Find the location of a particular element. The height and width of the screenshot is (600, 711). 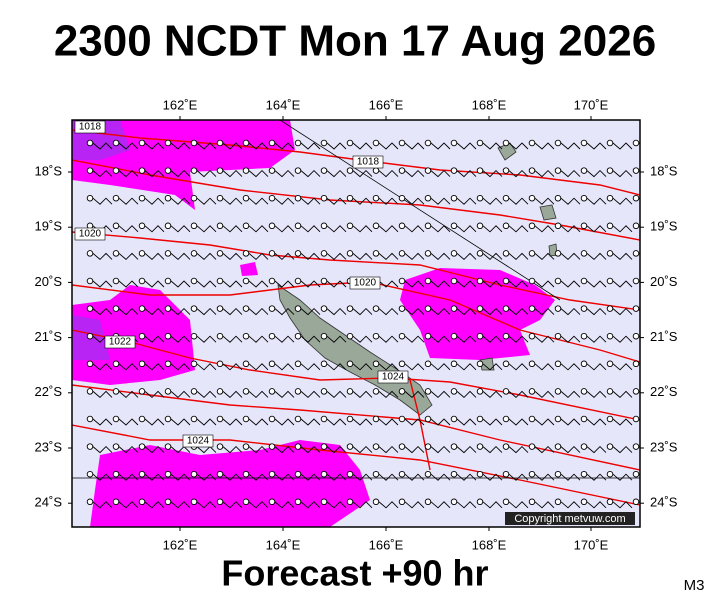

isobar-label: 1020 is located at coordinates (90, 234).